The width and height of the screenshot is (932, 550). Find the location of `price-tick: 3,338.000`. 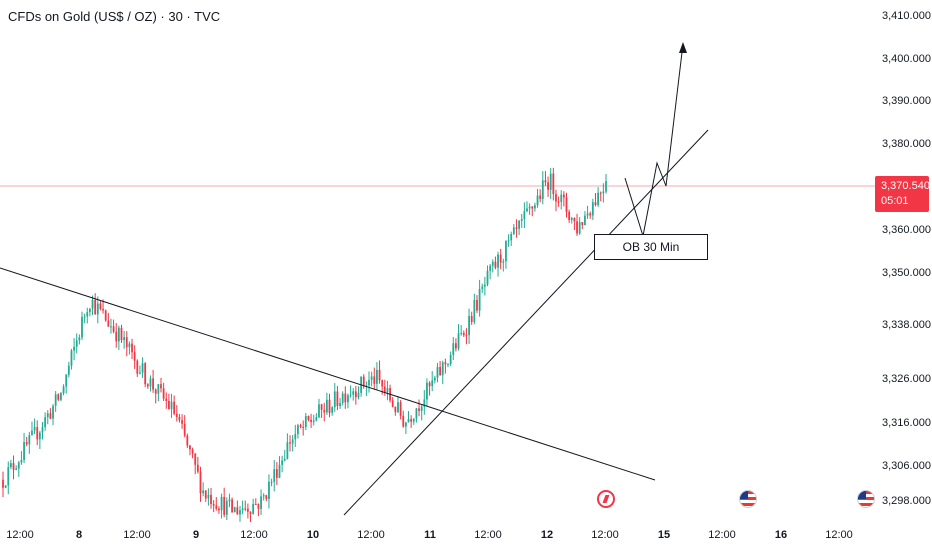

price-tick: 3,338.000 is located at coordinates (906, 325).